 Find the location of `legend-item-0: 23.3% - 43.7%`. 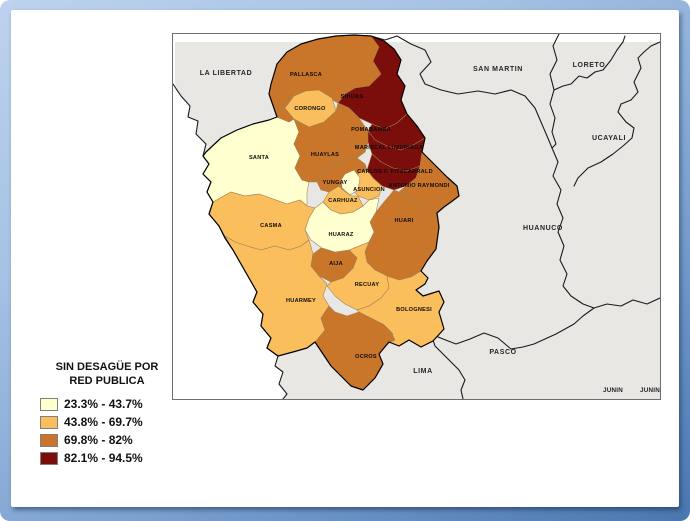

legend-item-0: 23.3% - 43.7% is located at coordinates (109, 404).